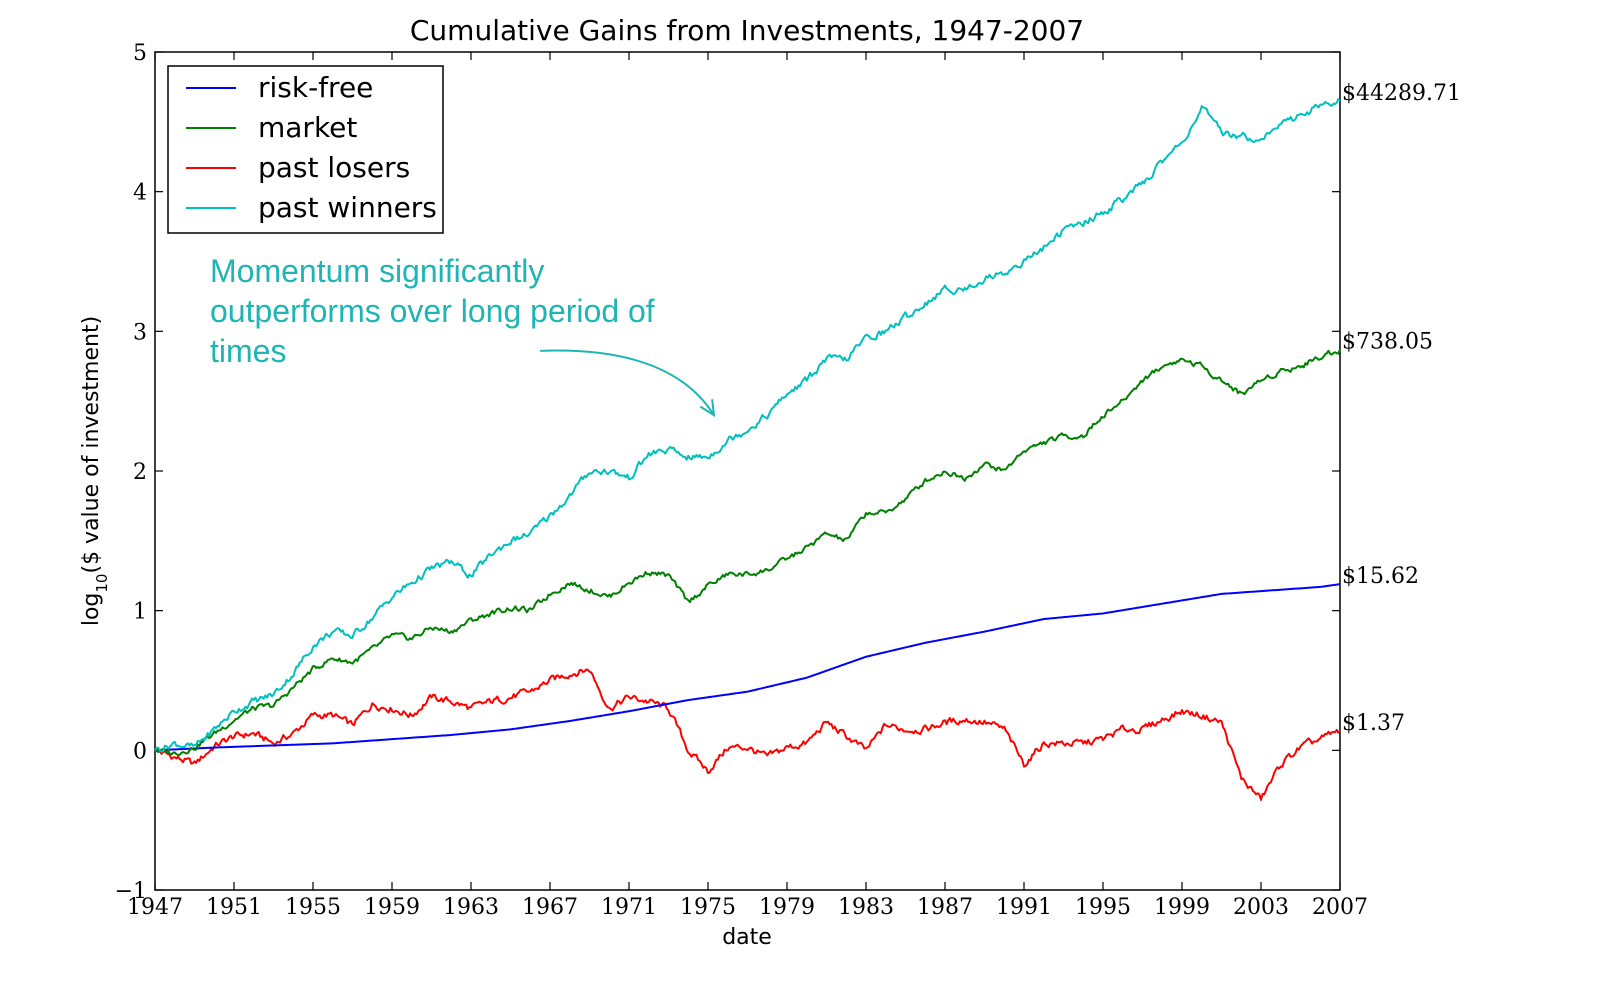  Describe the element at coordinates (334, 167) in the screenshot. I see `legend-label-past-losers: past losers` at that location.